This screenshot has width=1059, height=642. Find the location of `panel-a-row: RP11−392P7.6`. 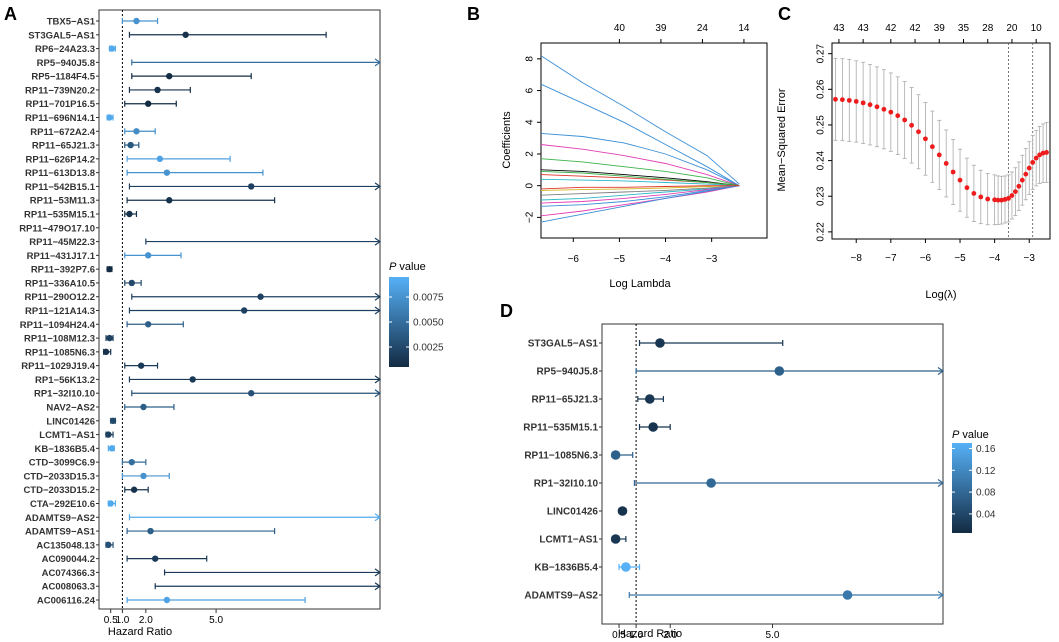

panel-a-row: RP11−392P7.6 is located at coordinates (72, 270).